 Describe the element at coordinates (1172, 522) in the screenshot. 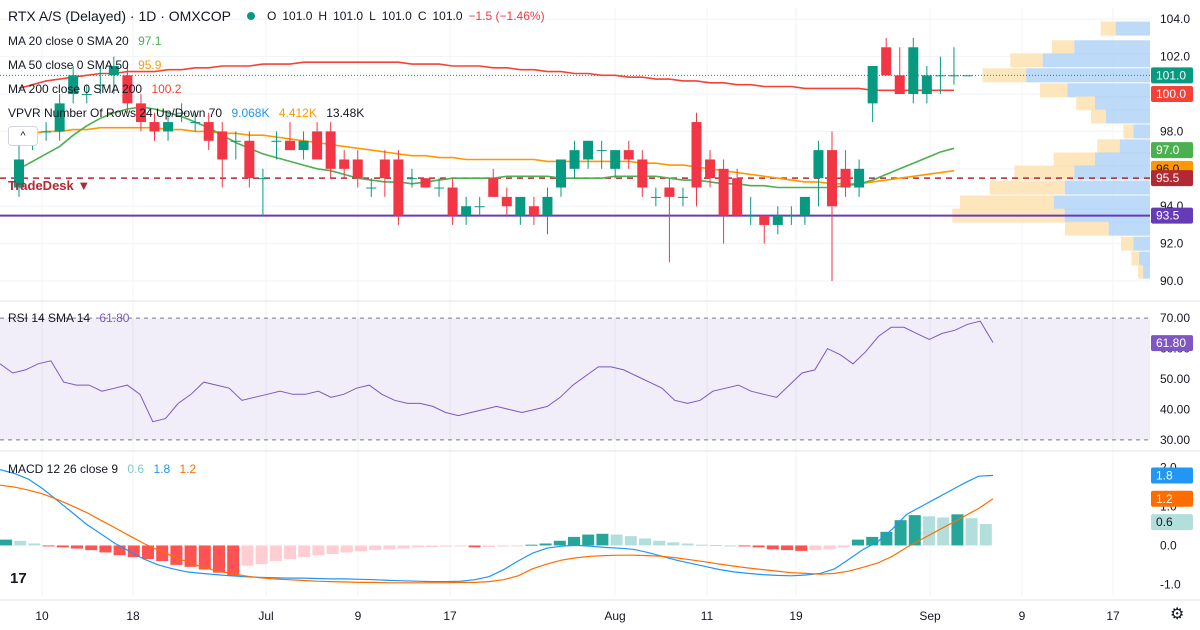

I see `hist-badge-bg` at that location.